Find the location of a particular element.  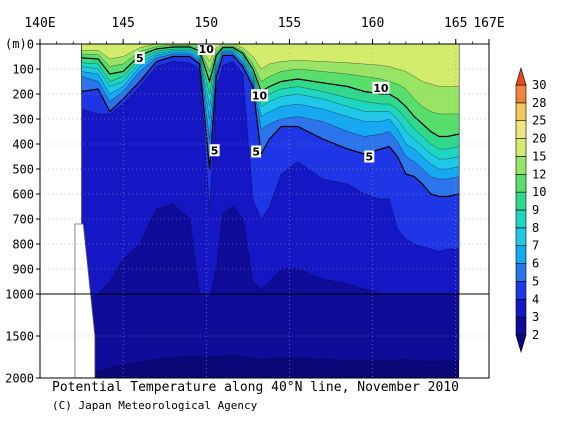

colorbar-tick-label: 2 is located at coordinates (535, 335).